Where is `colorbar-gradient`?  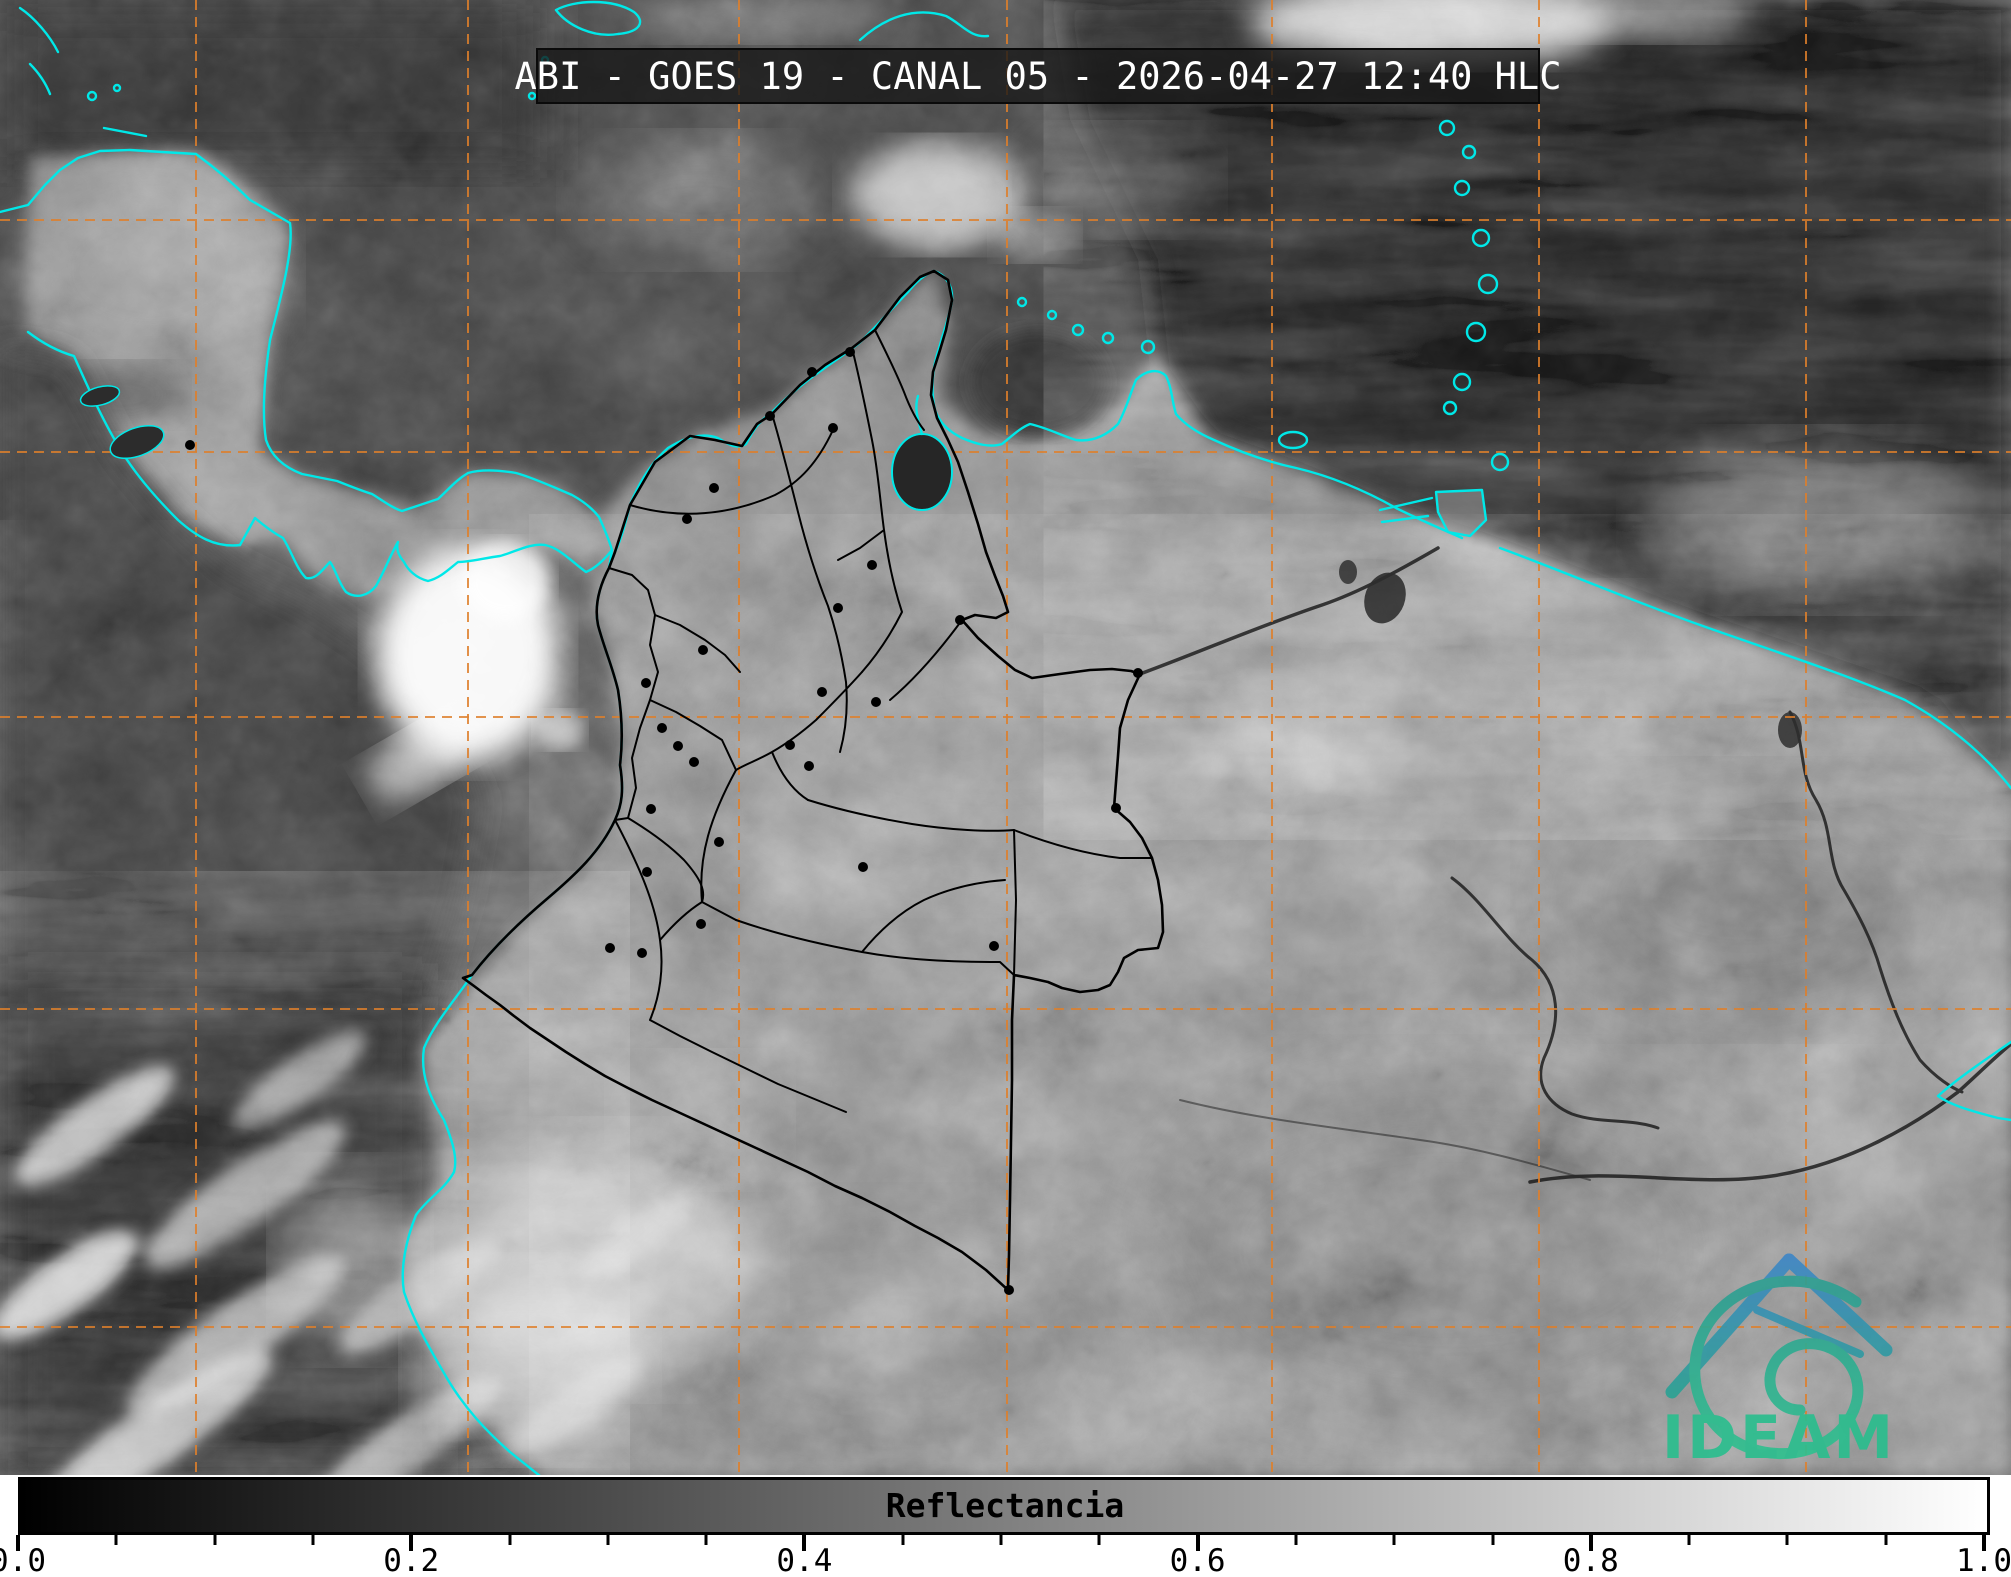
colorbar-gradient is located at coordinates (1004, 1506).